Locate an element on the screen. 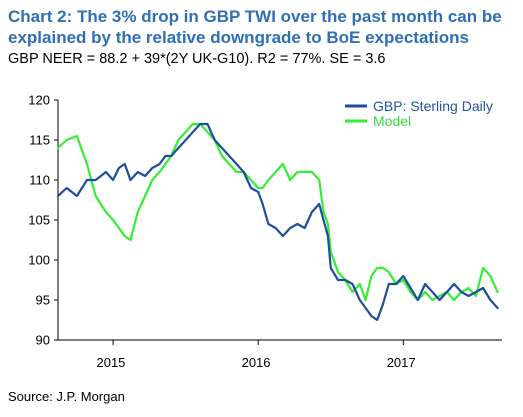 This screenshot has height=417, width=523. y-tick-label: 105 is located at coordinates (39, 220).